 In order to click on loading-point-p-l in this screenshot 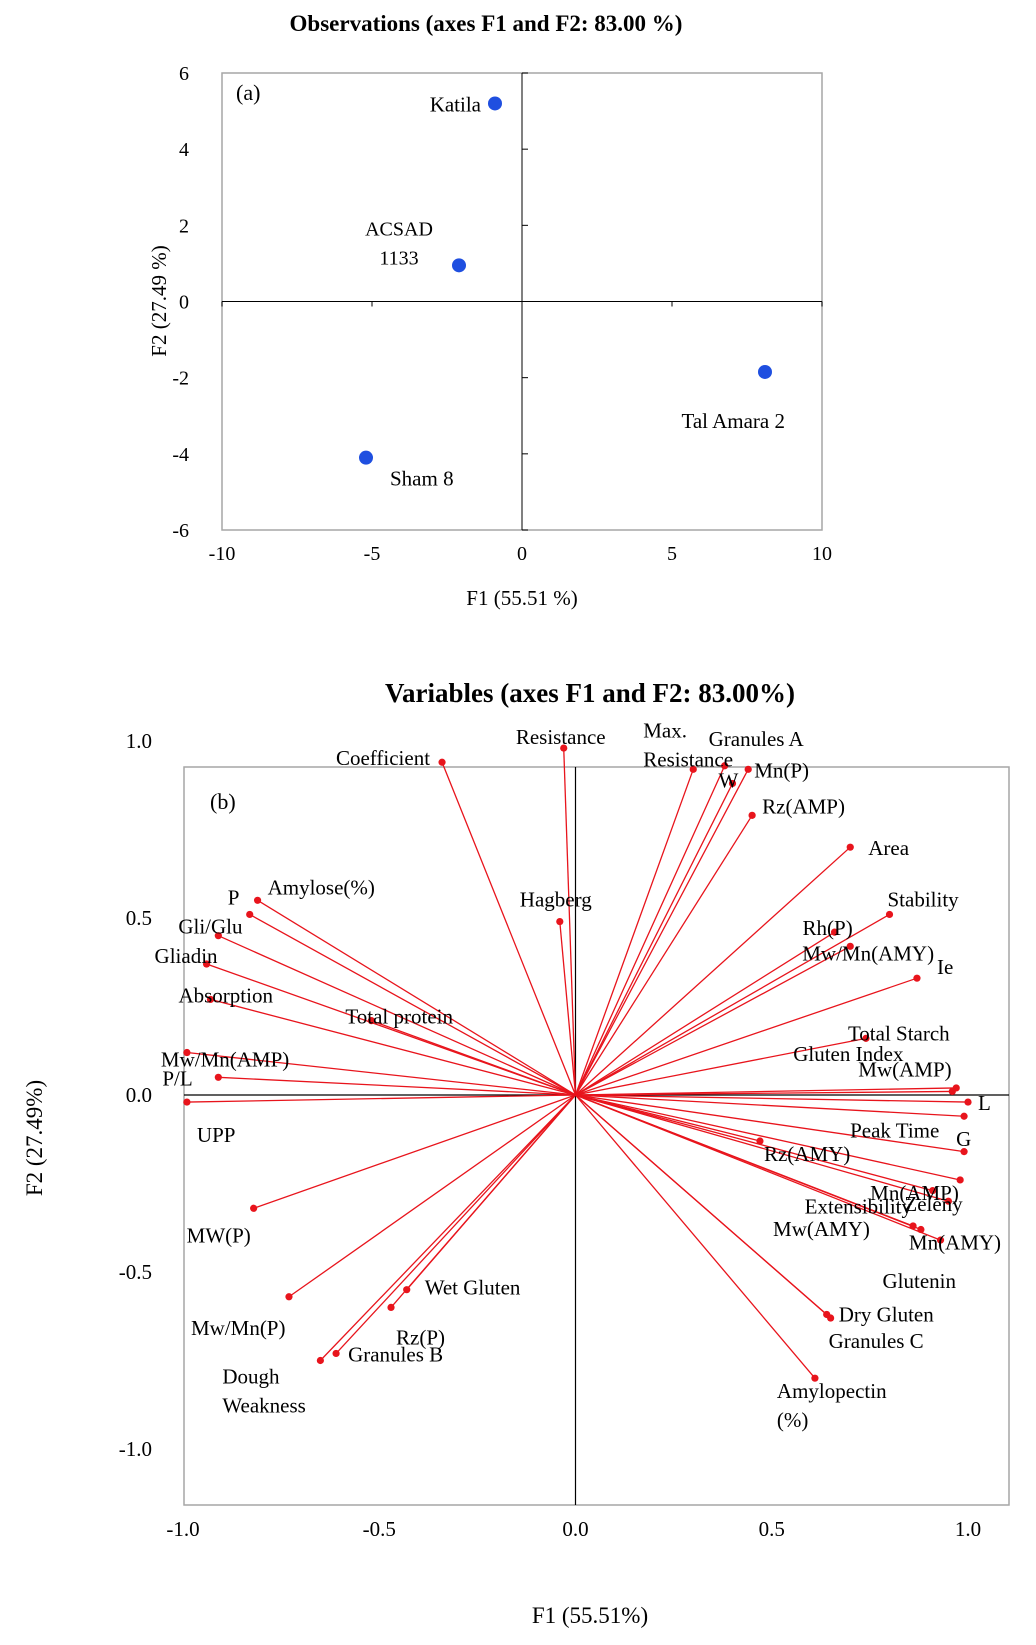, I will do `click(218, 1077)`.